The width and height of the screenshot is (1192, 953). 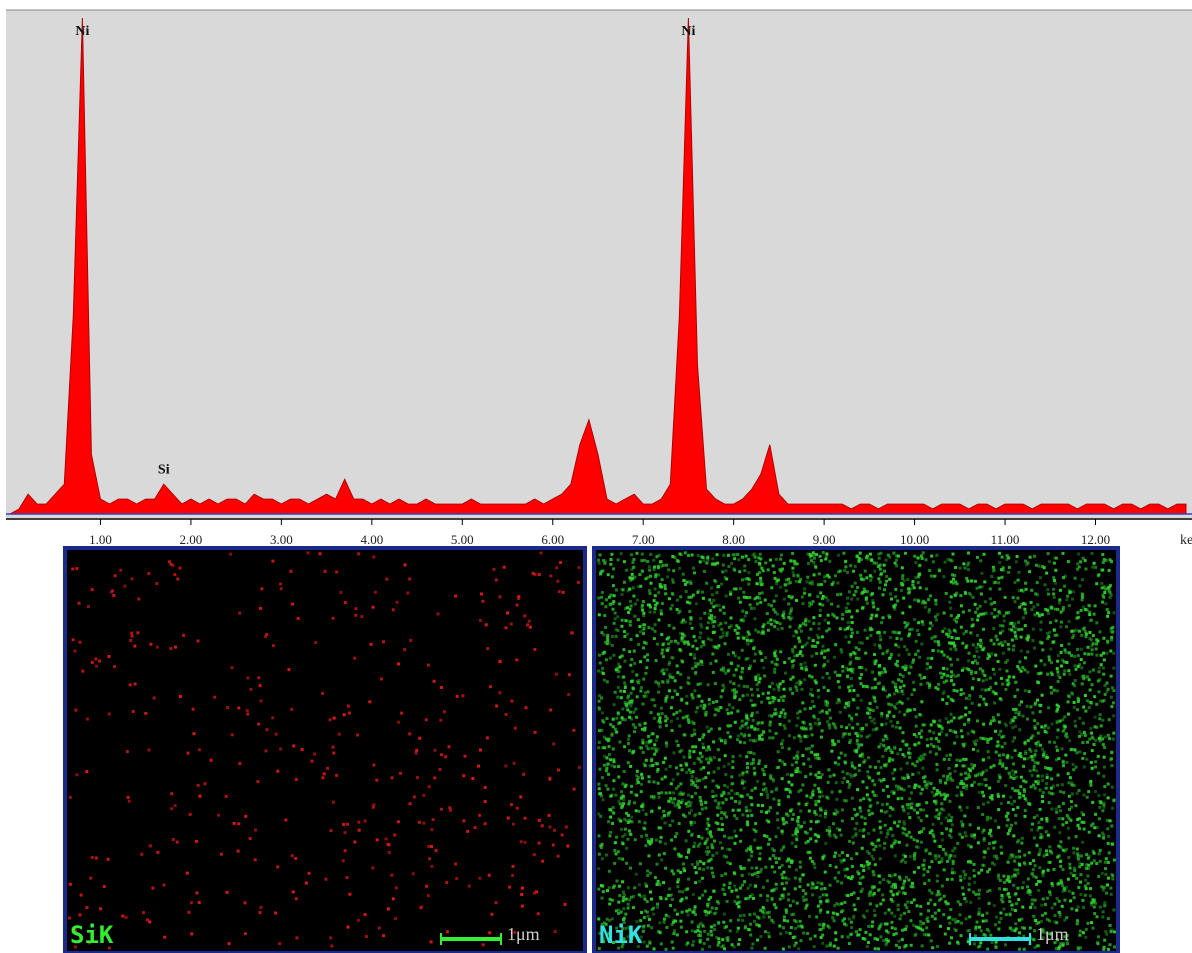 What do you see at coordinates (733, 539) in the screenshot?
I see `x-tick-label: 8.00` at bounding box center [733, 539].